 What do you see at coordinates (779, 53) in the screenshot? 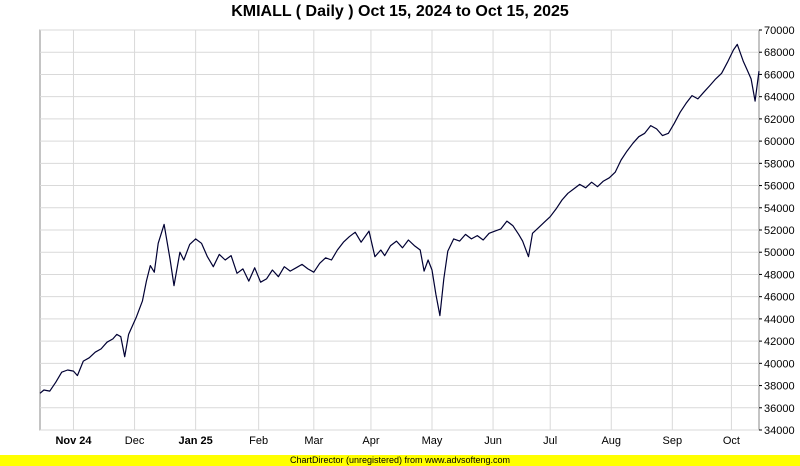
I see `y-tick-label: 68000` at bounding box center [779, 53].